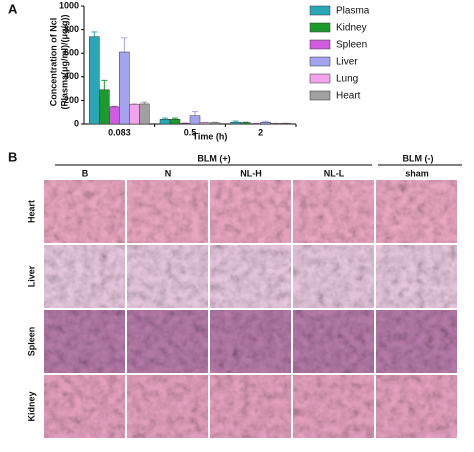  Describe the element at coordinates (260, 132) in the screenshot. I see `x-tick-label: 2` at that location.